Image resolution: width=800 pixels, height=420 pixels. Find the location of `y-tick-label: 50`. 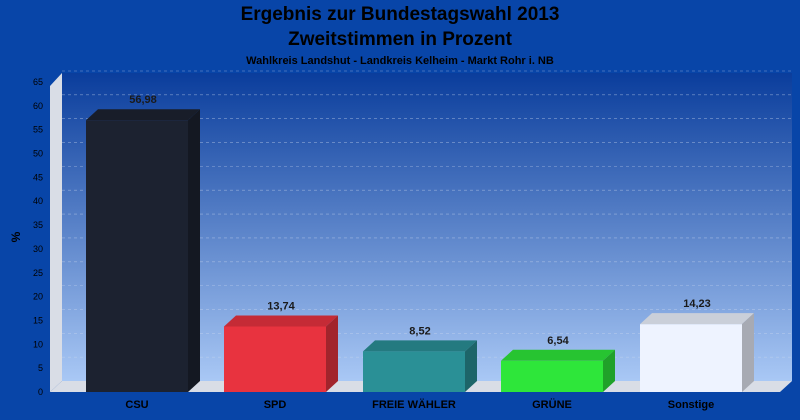

y-tick-label: 50 is located at coordinates (38, 154).